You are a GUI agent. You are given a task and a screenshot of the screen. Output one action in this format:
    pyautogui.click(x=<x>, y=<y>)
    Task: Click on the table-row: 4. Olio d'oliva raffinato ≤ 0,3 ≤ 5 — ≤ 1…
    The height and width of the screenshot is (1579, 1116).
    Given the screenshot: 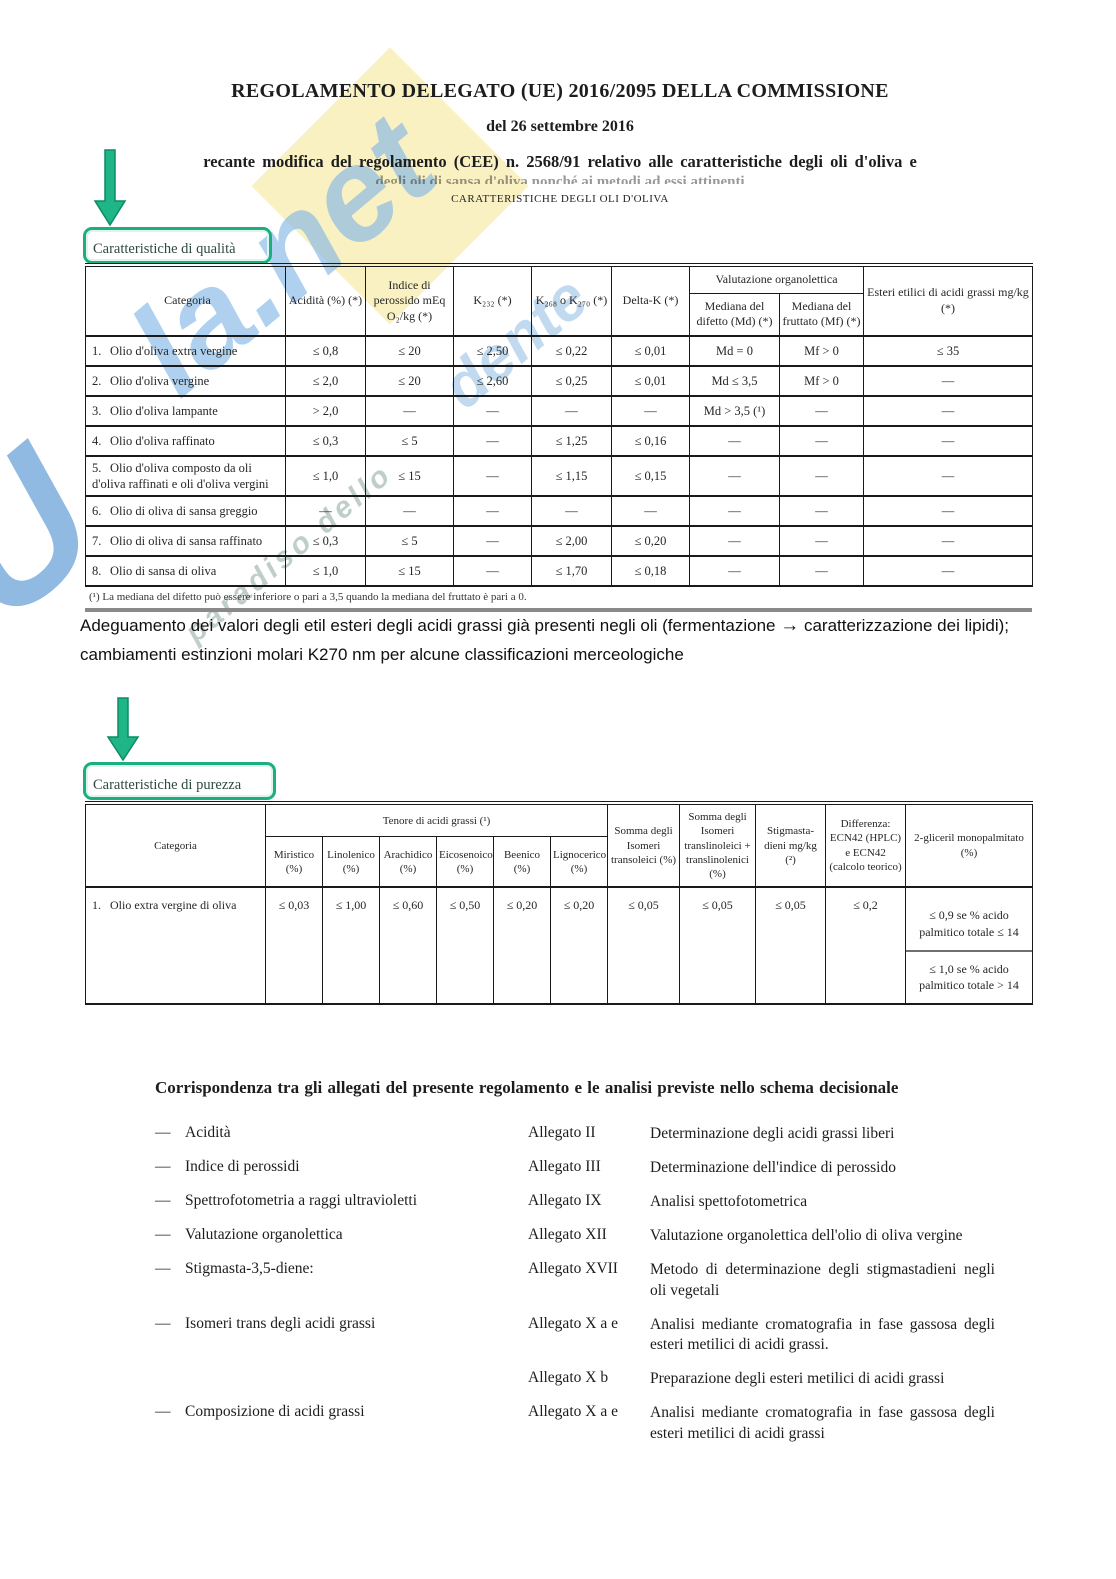 What is the action you would take?
    pyautogui.click(x=559, y=440)
    